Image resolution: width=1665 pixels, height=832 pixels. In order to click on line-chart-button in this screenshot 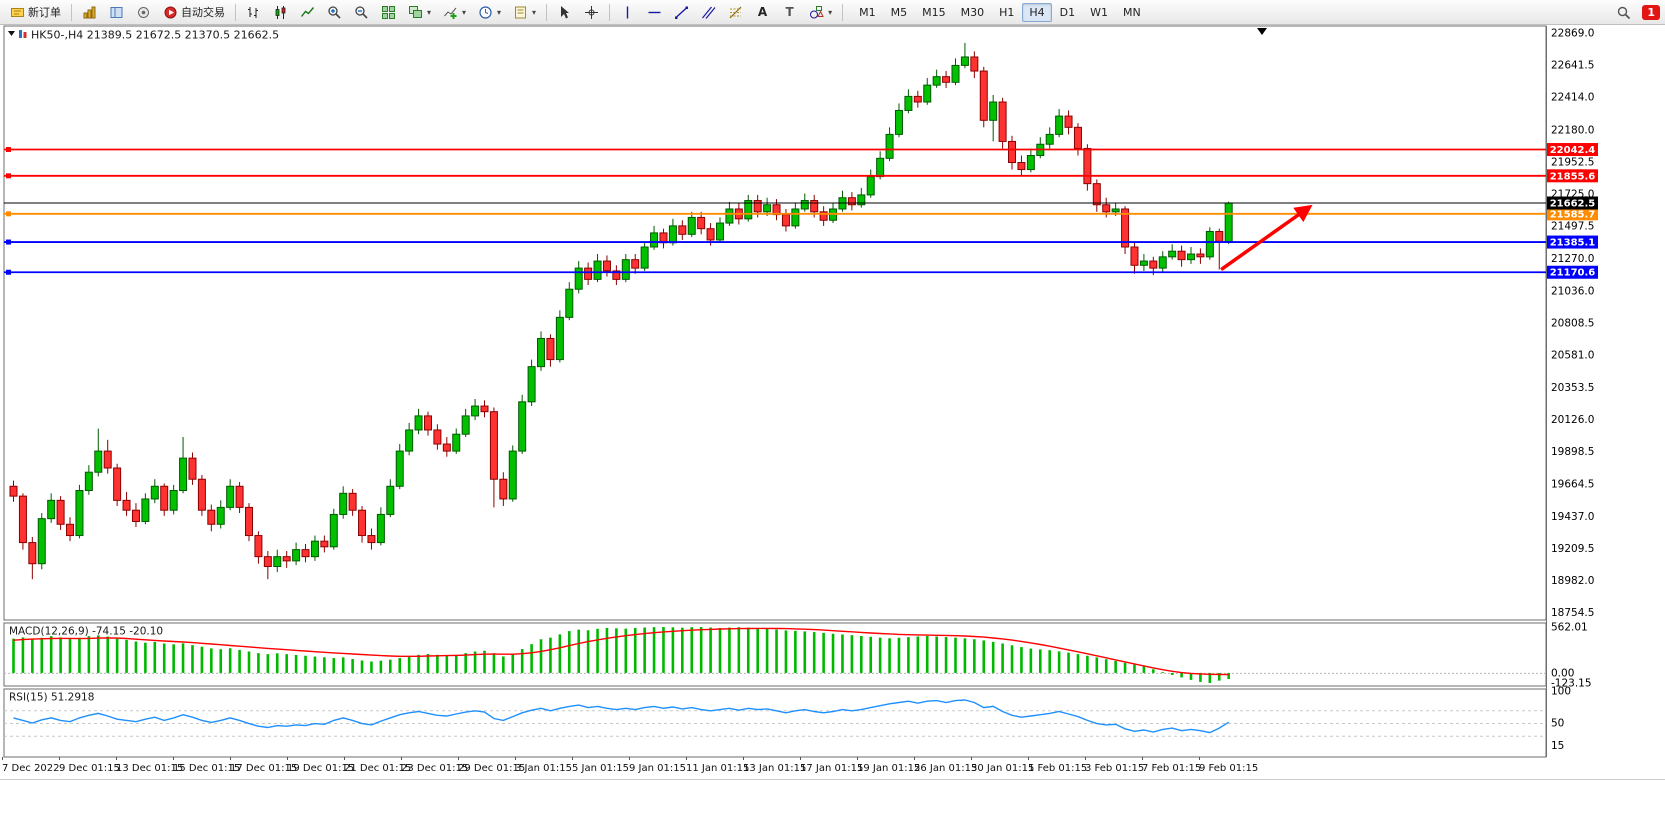, I will do `click(307, 12)`.